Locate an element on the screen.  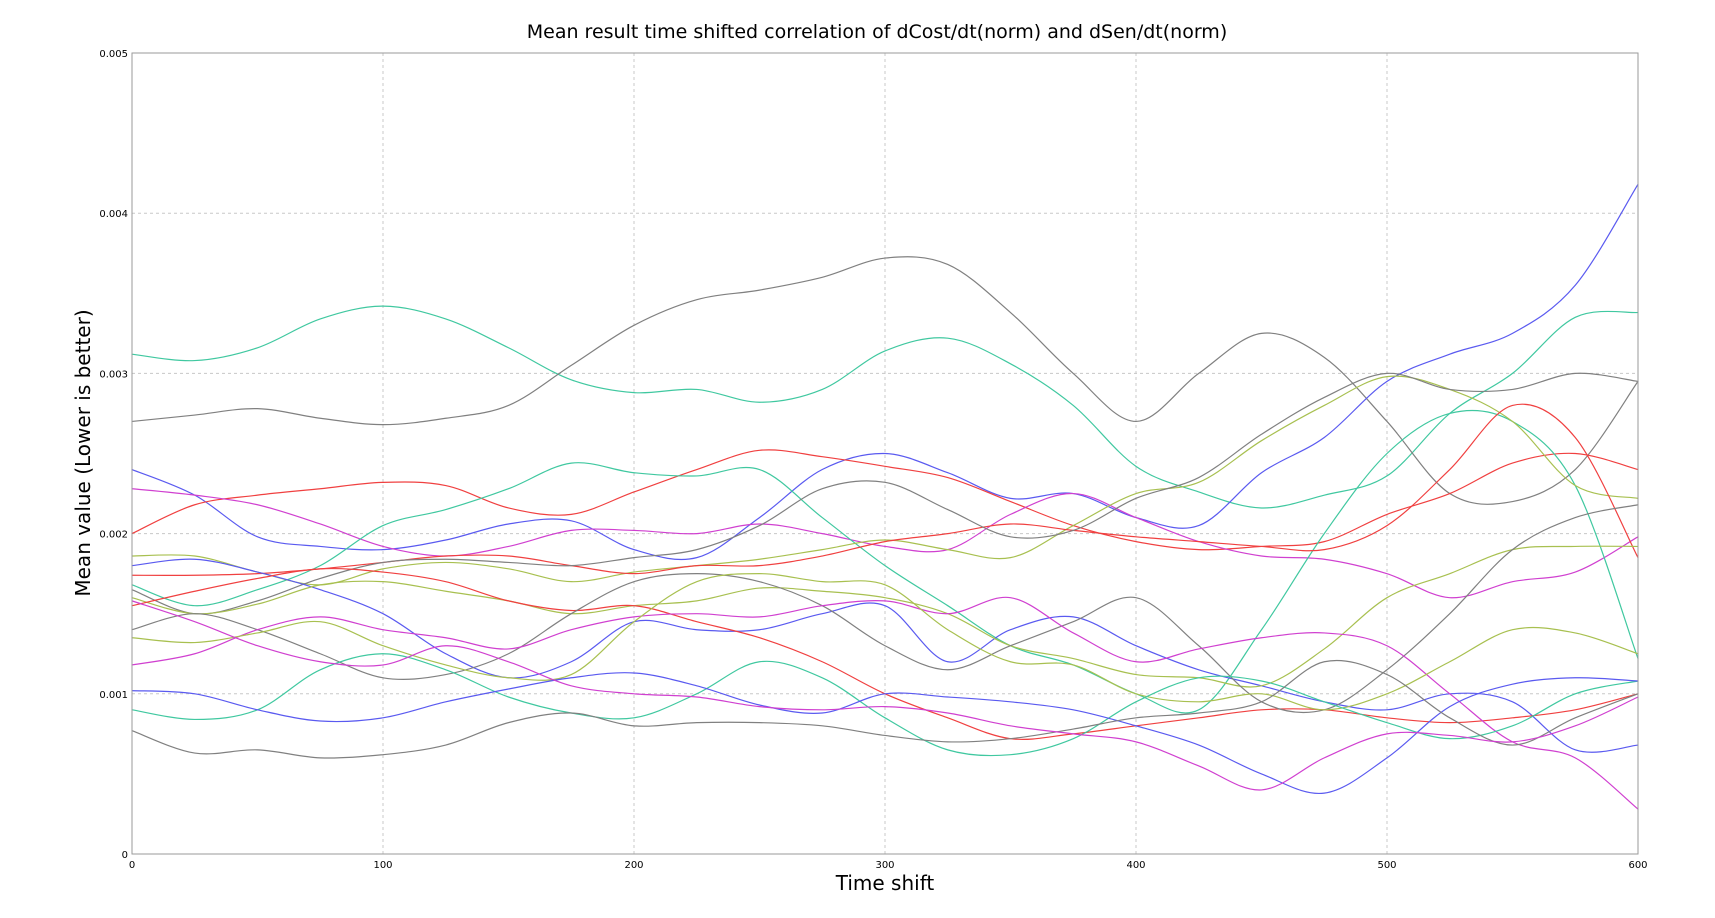
y-tick-label: 0.005 is located at coordinates (113, 54).